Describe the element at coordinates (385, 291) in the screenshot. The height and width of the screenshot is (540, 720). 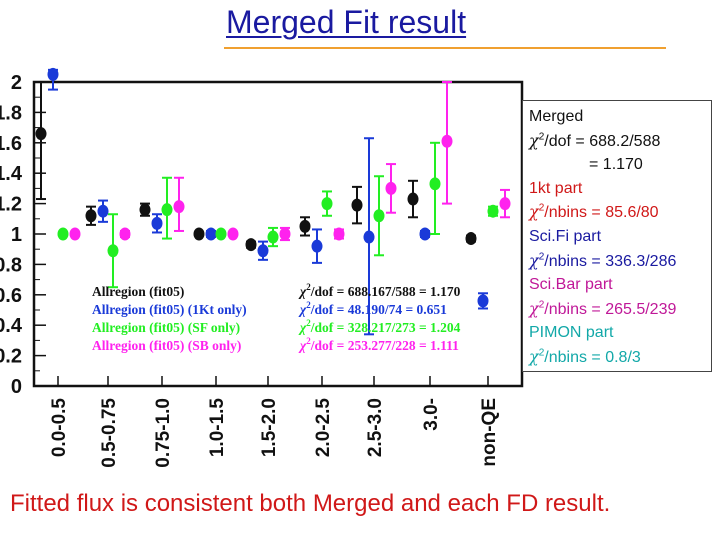
I see `legend-chi2-text: /dof = 688.167/588 = 1.170` at that location.